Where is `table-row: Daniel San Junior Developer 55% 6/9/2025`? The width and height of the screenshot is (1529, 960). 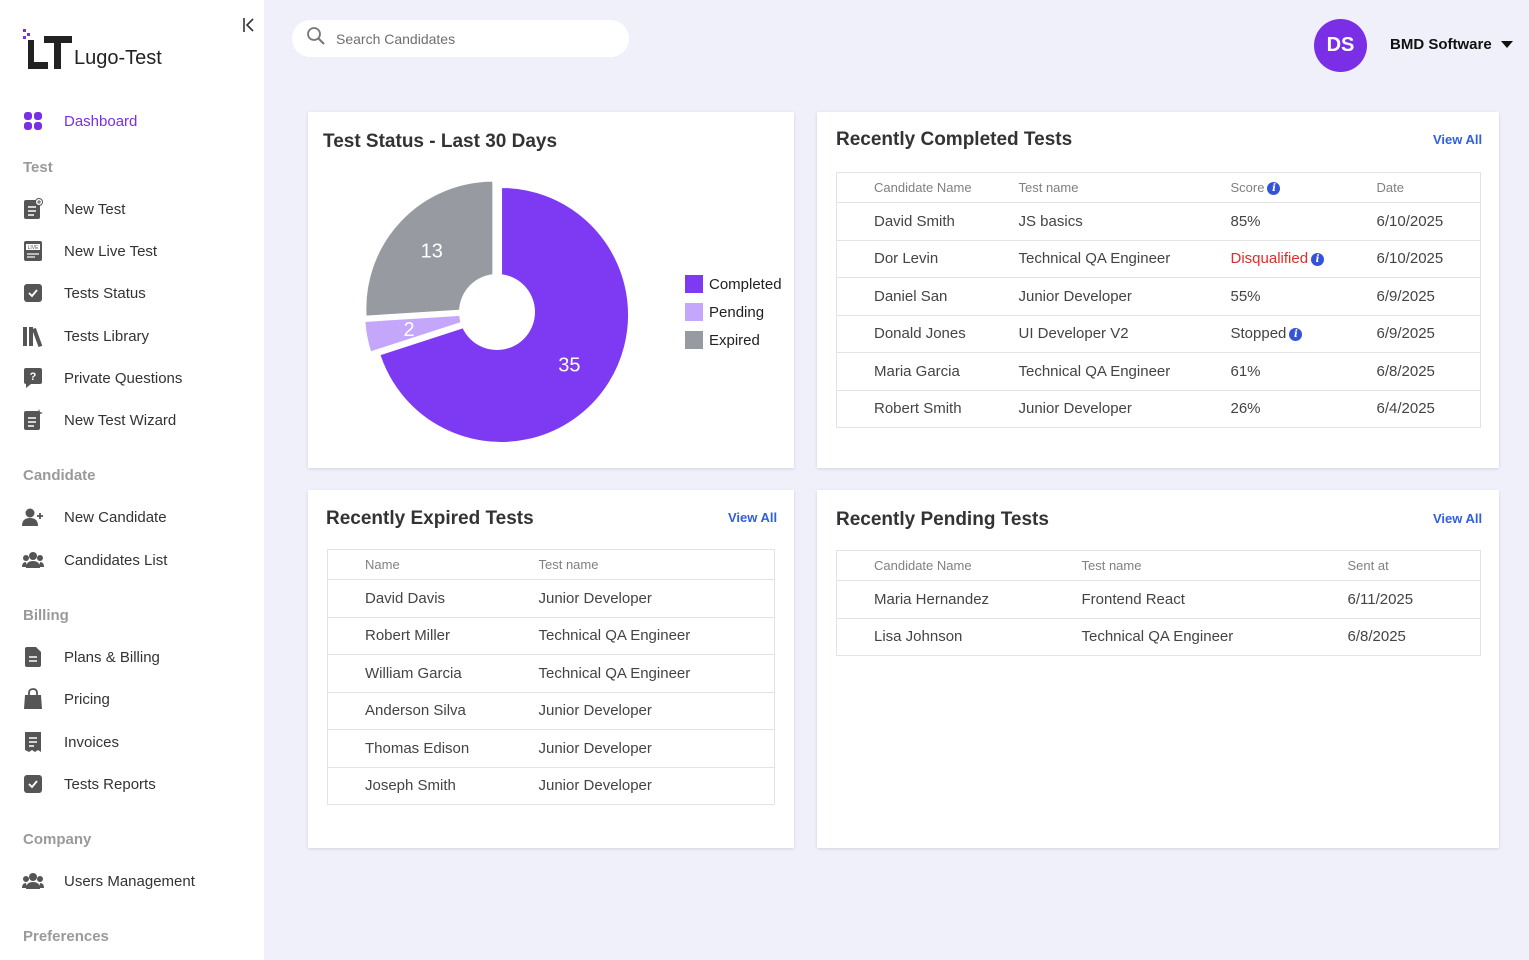 table-row: Daniel San Junior Developer 55% 6/9/2025 is located at coordinates (1158, 296).